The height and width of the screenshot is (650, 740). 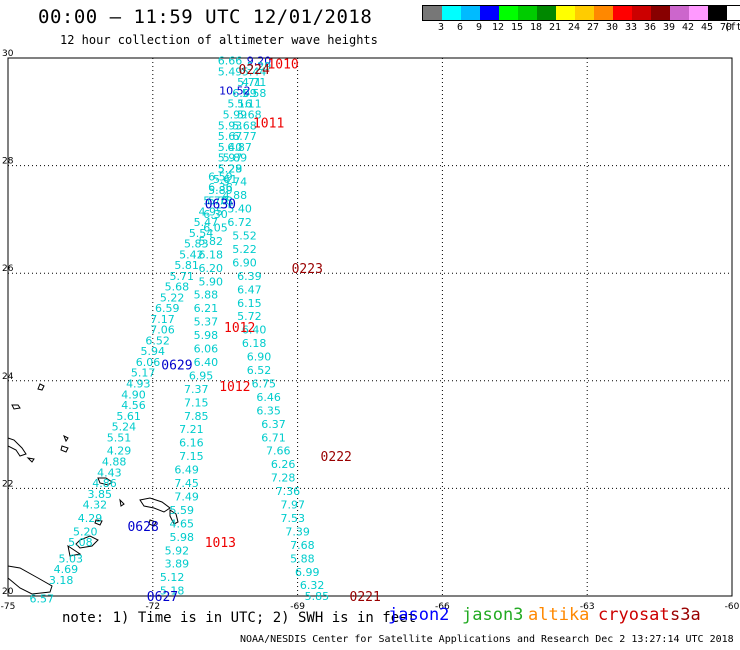 What do you see at coordinates (172, 591) in the screenshot?
I see `wave-height-value: 5.18` at bounding box center [172, 591].